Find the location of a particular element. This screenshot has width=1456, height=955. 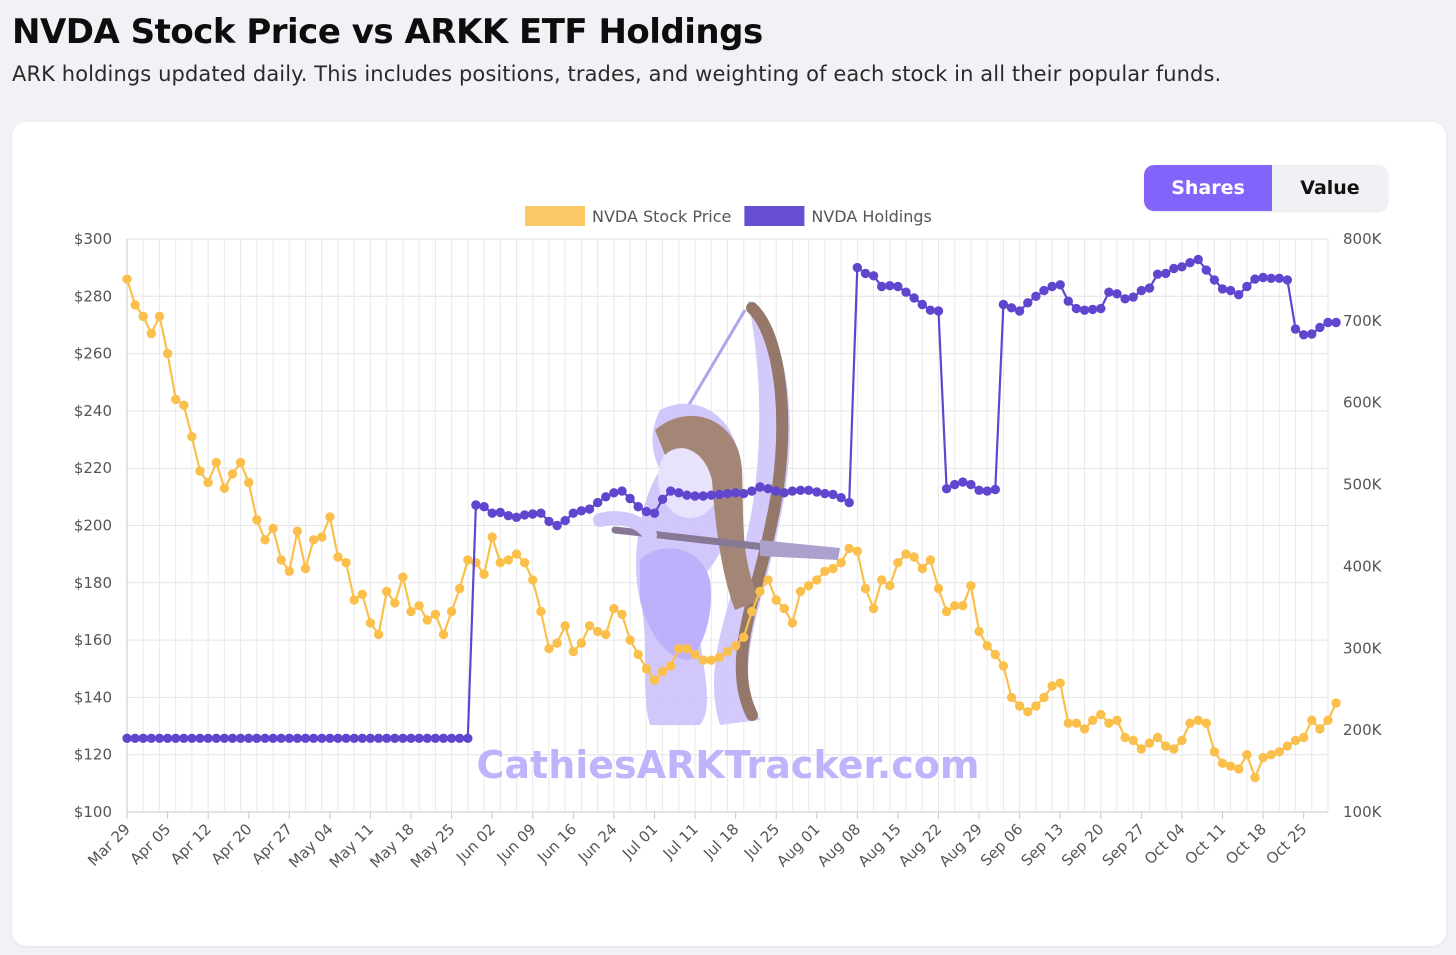

x-tick-label: Sep 27 is located at coordinates (1124, 845).